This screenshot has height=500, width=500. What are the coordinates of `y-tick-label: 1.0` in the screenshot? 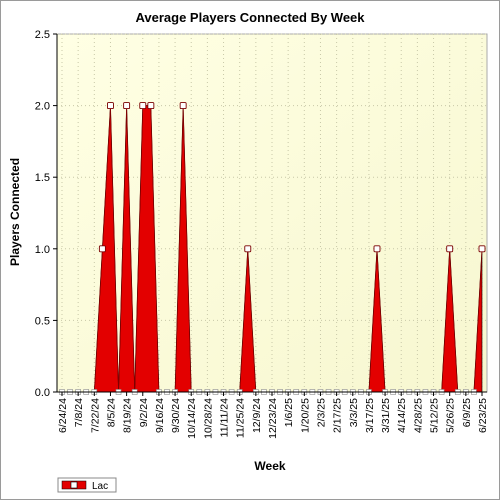 It's located at (42, 250).